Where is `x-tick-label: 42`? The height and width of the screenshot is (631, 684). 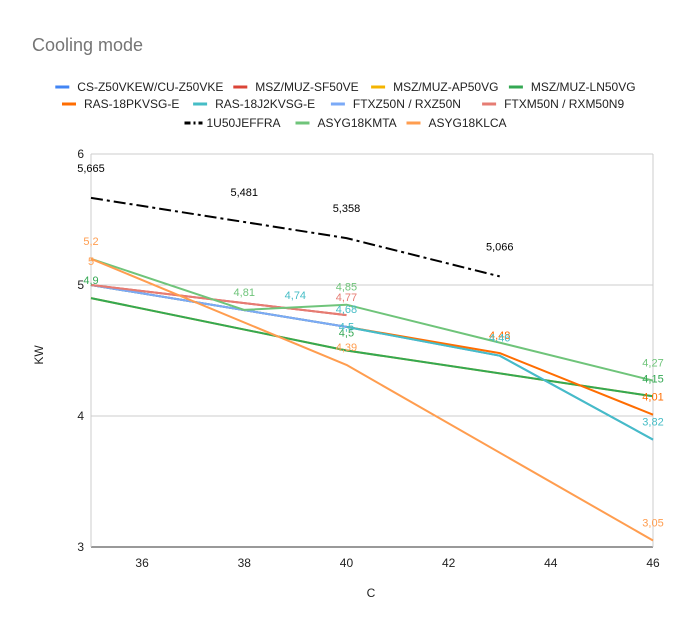 x-tick-label: 42 is located at coordinates (449, 563).